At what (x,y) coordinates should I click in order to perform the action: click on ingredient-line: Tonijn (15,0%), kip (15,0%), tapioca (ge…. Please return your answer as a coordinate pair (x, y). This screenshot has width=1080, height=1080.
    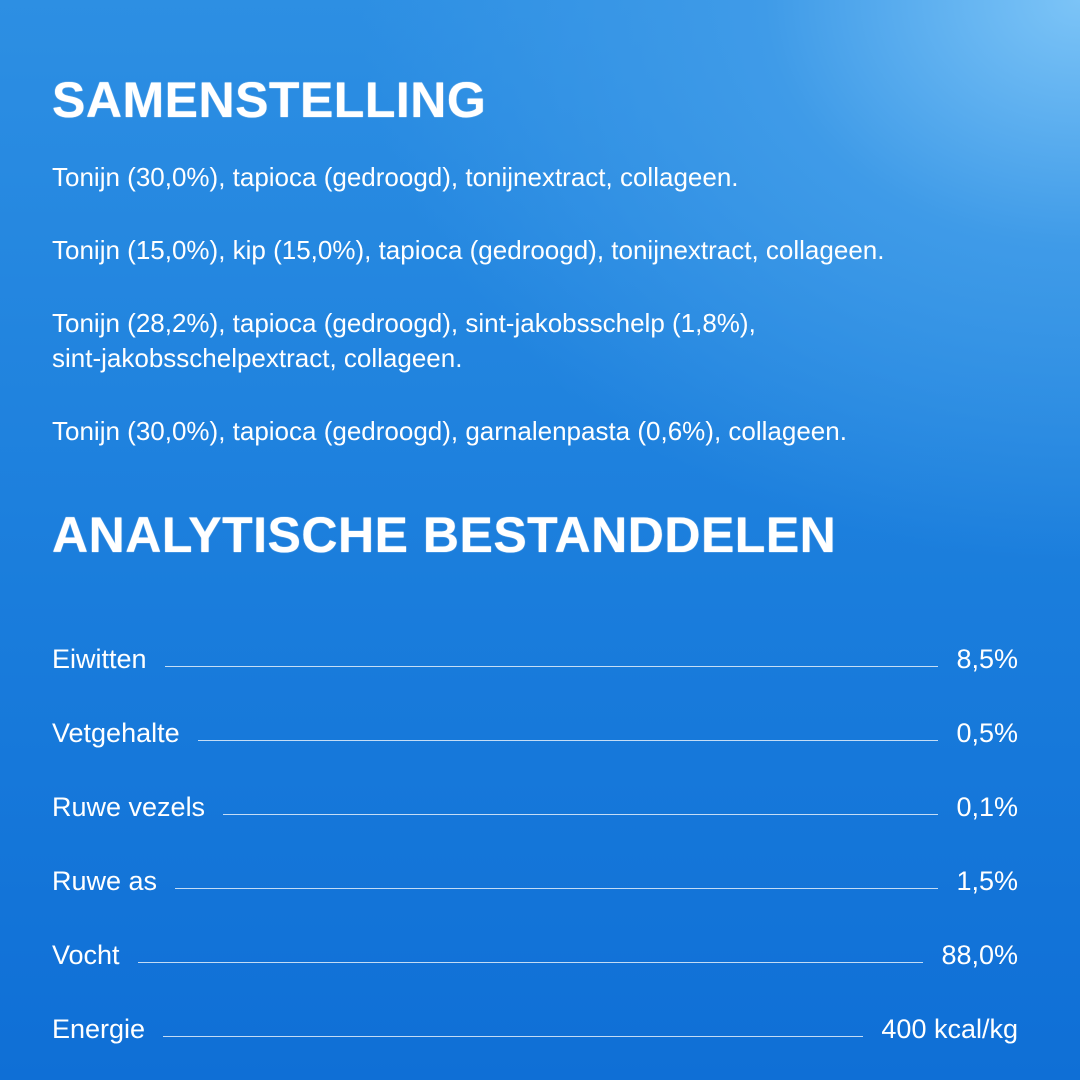
    Looking at the image, I should click on (468, 250).